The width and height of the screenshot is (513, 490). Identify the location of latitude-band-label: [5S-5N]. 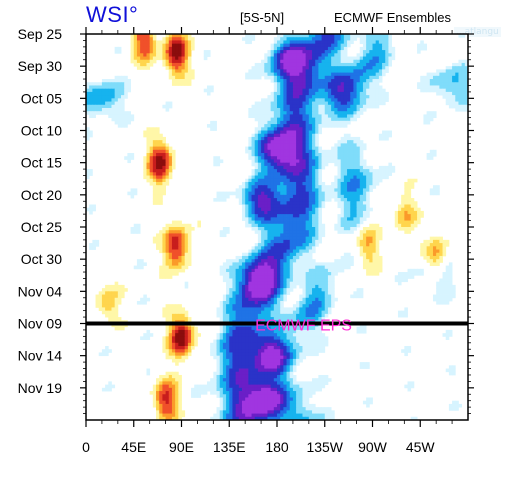
(262, 17).